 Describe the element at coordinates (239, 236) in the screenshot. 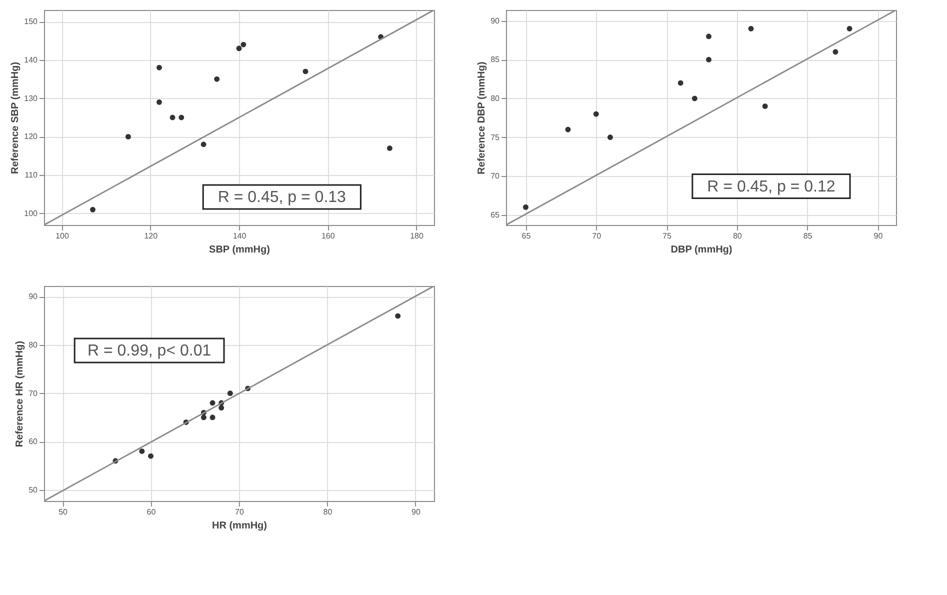

I see `x-tick-label: 140` at that location.